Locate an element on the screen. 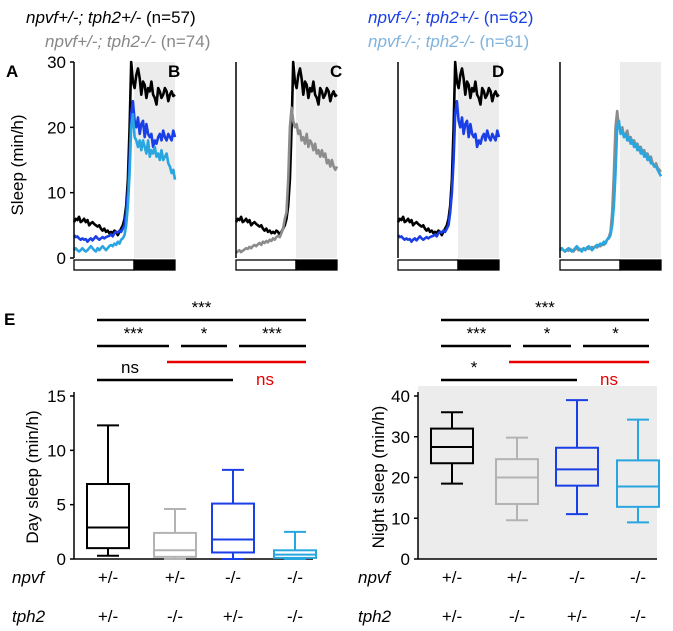  legend-genotype: npvf+/-; tph2-/- is located at coordinates (100, 41).